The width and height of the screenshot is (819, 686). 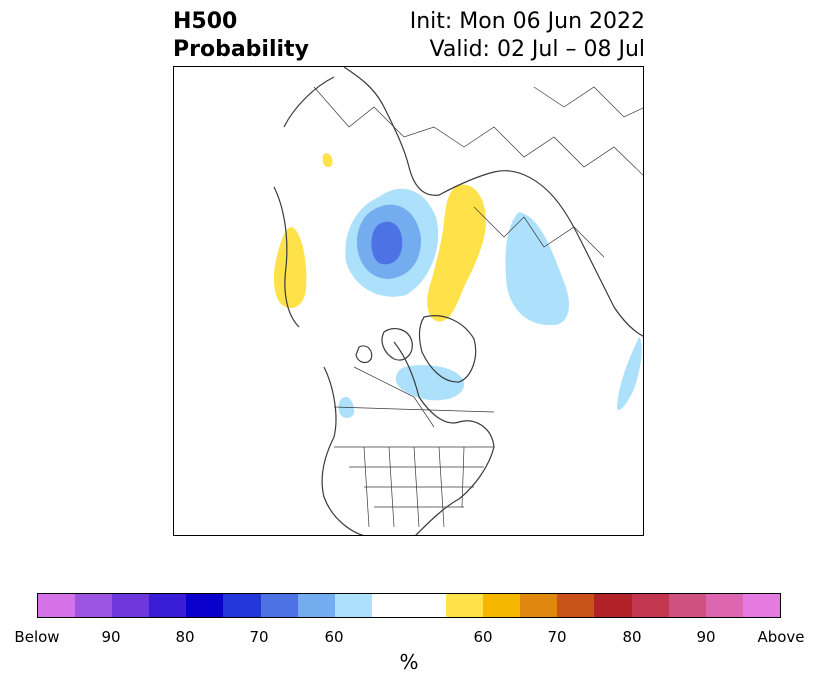 What do you see at coordinates (205, 21) in the screenshot?
I see `title-variable: H500` at bounding box center [205, 21].